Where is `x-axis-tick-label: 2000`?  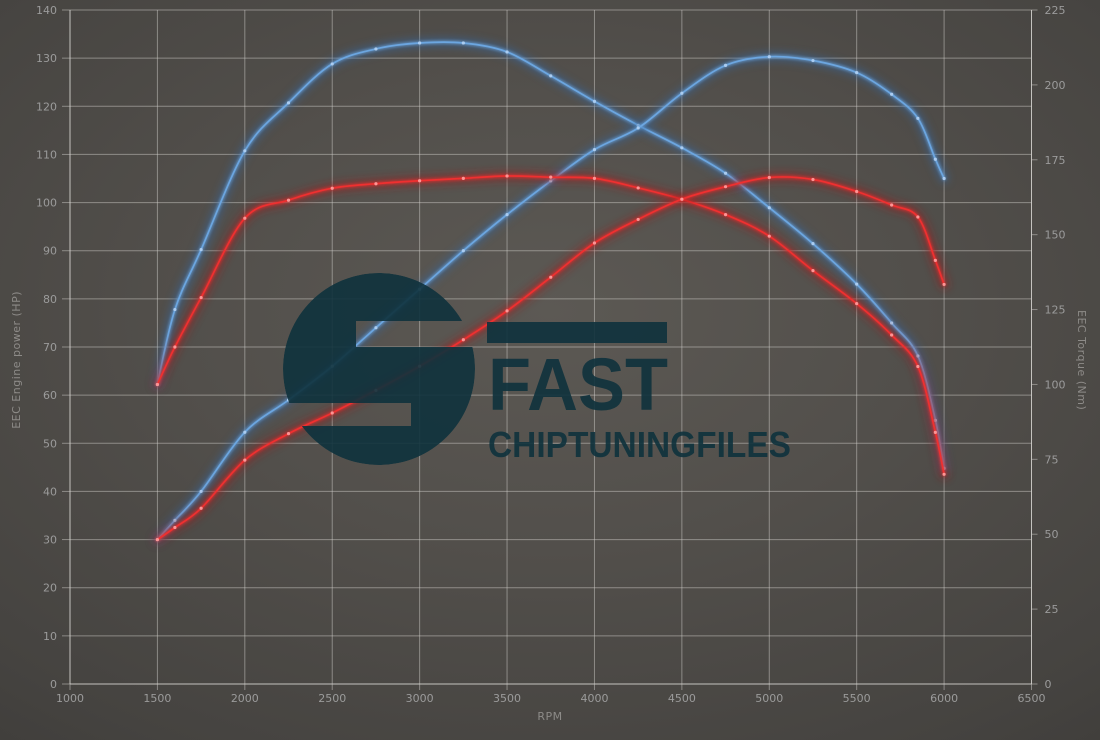 x-axis-tick-label: 2000 is located at coordinates (245, 698).